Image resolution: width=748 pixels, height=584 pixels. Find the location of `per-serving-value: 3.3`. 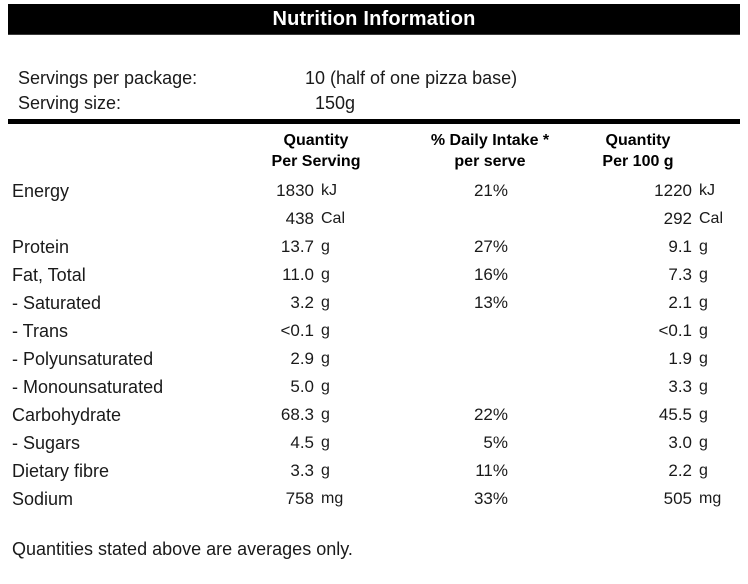

per-serving-value: 3.3 is located at coordinates (302, 470).